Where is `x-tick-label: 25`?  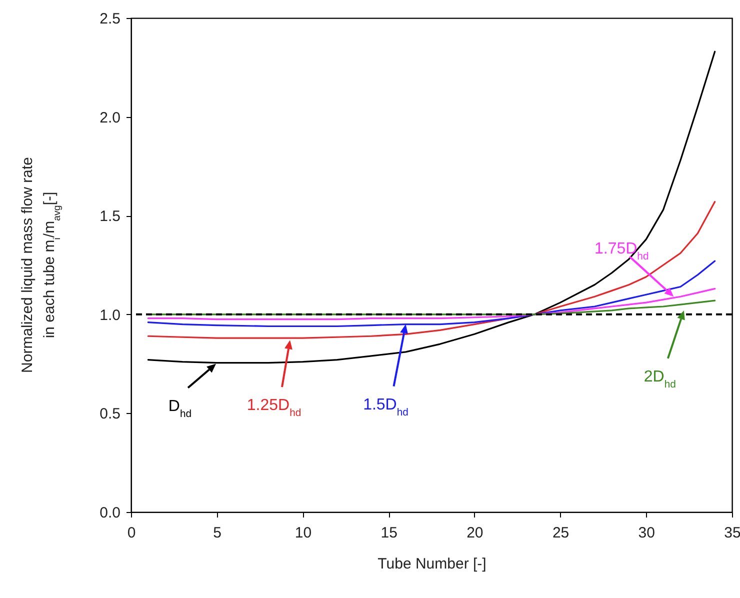
x-tick-label: 25 is located at coordinates (561, 533).